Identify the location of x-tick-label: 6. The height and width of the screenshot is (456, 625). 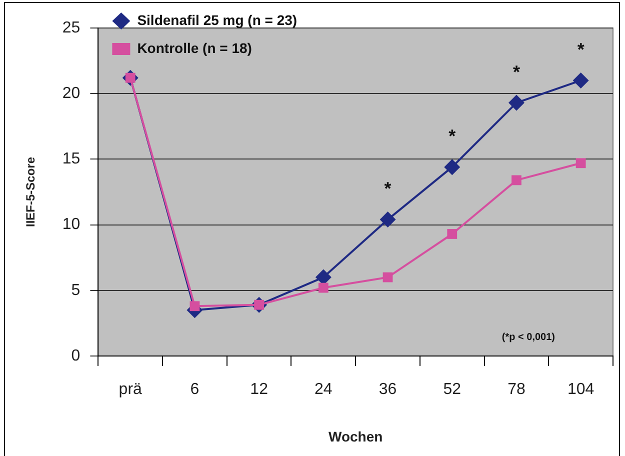
(195, 389).